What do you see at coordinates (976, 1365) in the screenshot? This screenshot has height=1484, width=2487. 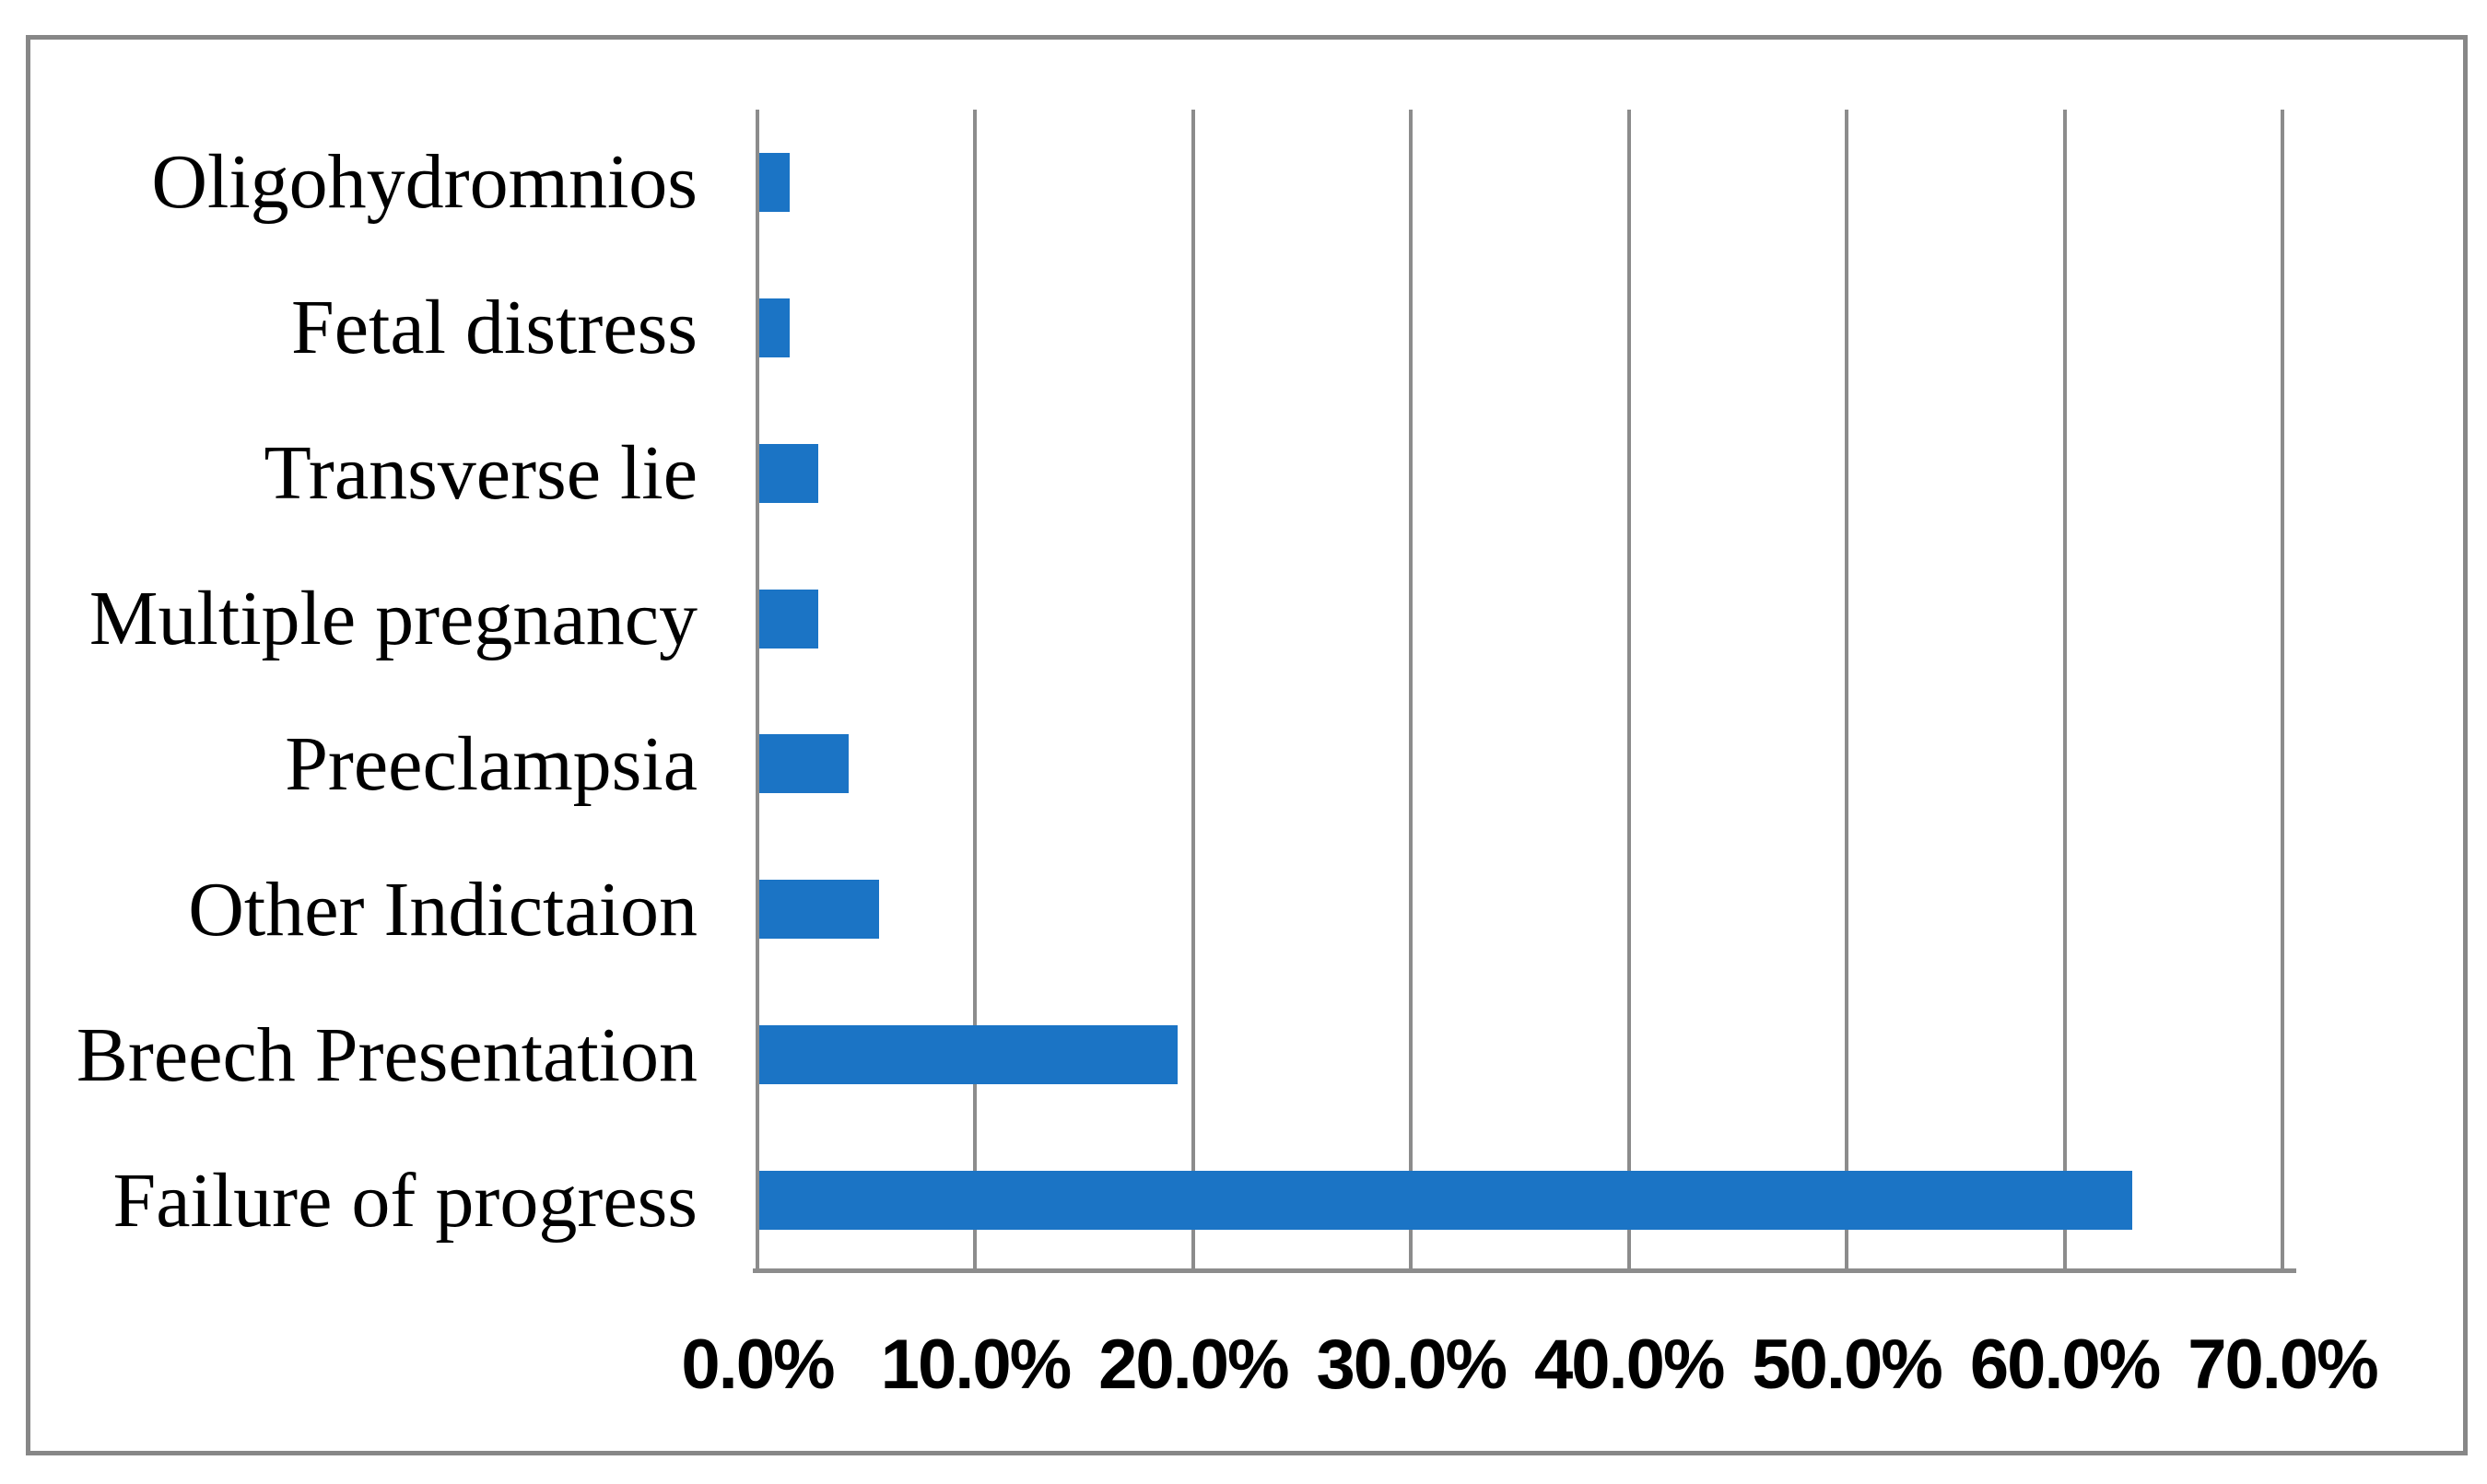 I see `x-axis-tick-label: 10.0%` at bounding box center [976, 1365].